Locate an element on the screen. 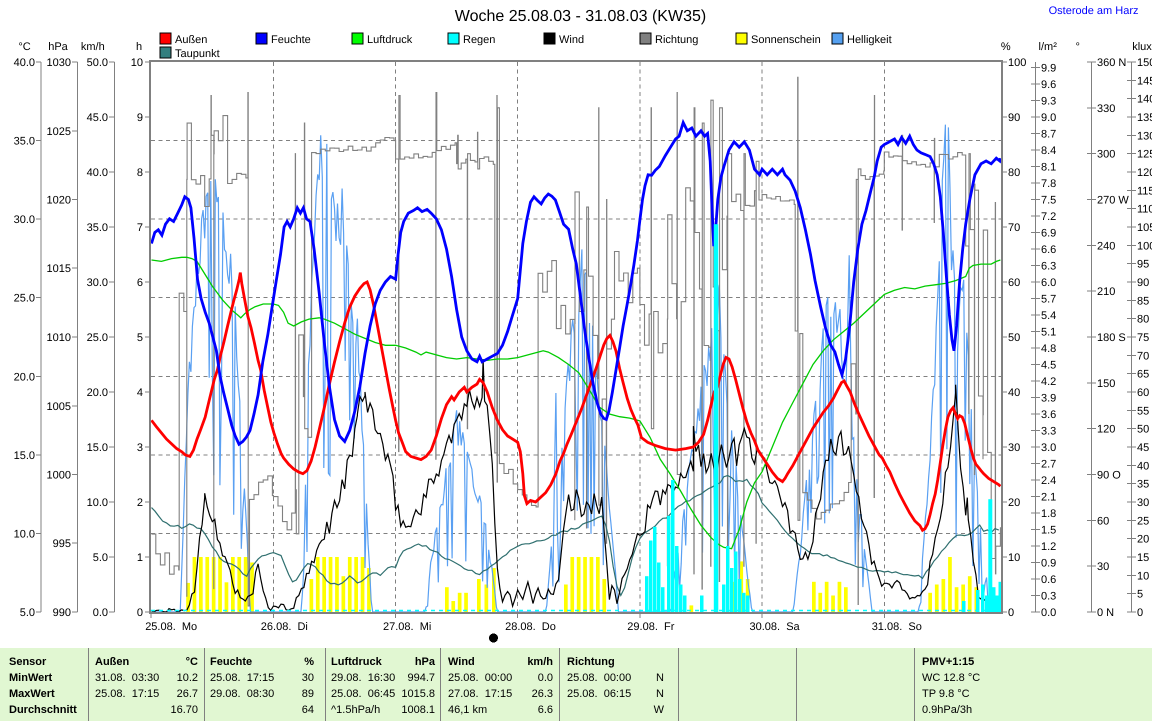  svg-text: 6.9 is located at coordinates (1048, 234).